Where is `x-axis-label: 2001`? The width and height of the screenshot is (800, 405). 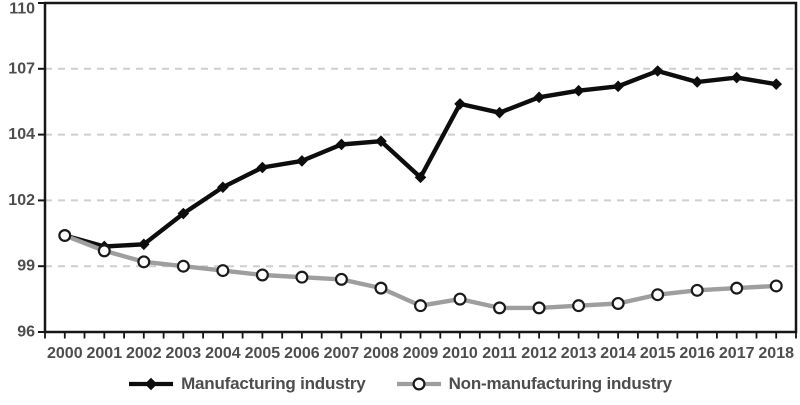 x-axis-label: 2001 is located at coordinates (105, 353).